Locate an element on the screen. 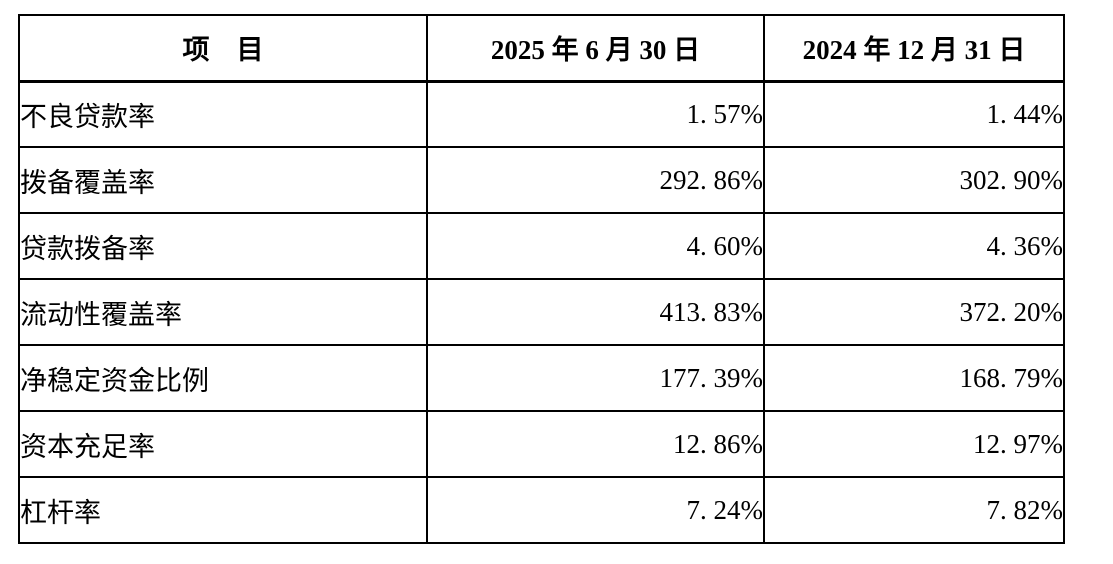 This screenshot has width=1113, height=564. table-row: 贷款拨备率 4. 60% 4. 36% is located at coordinates (541, 246).